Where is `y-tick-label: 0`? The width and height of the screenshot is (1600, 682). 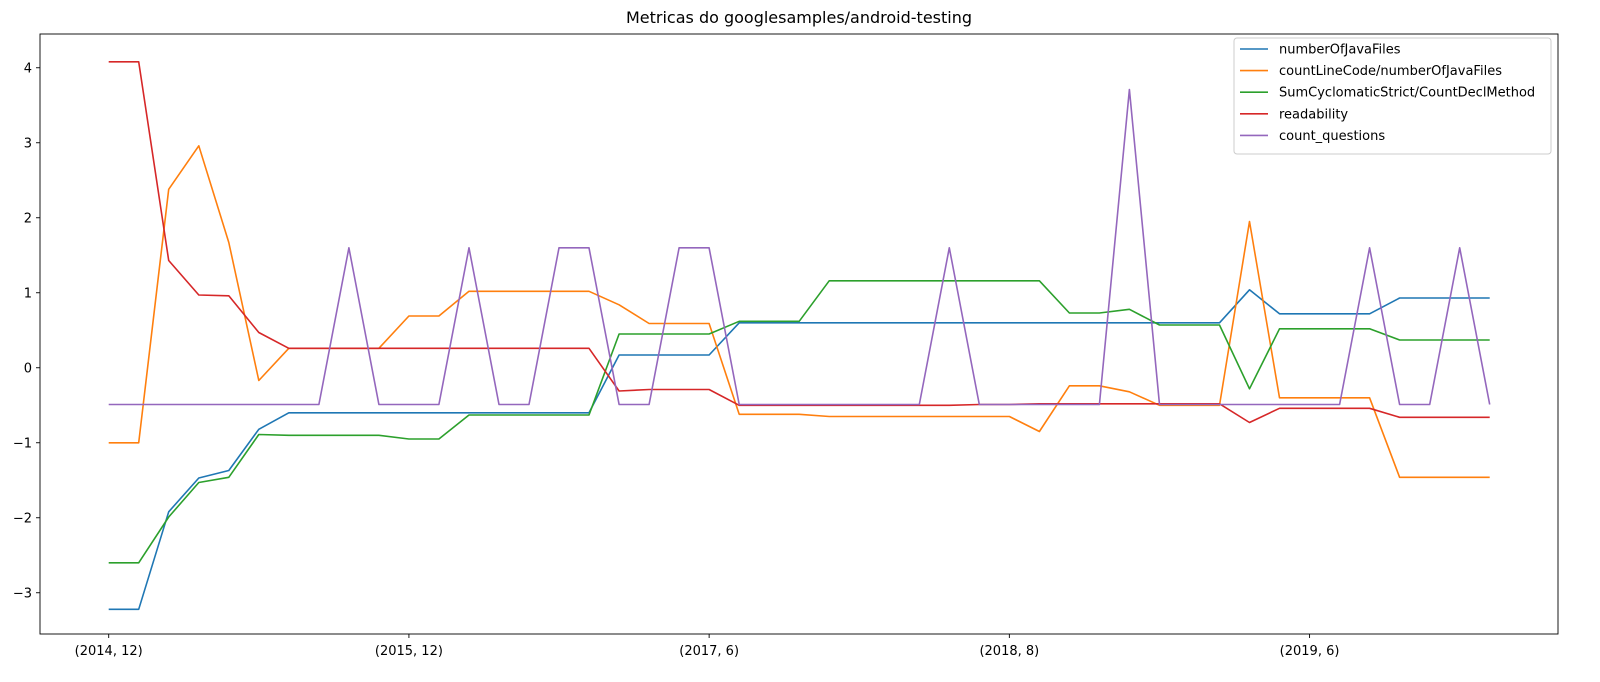
y-tick-label: 0 is located at coordinates (28, 368).